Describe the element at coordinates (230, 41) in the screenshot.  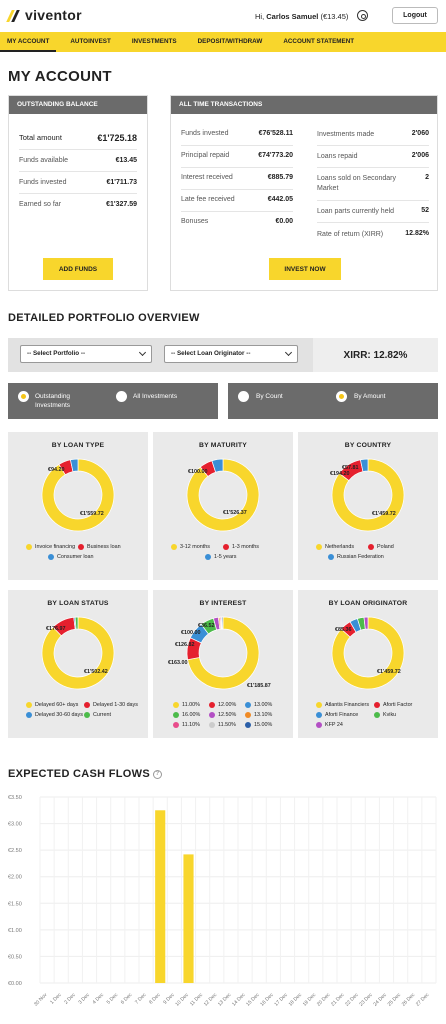
I see `nav-deposit-withdraw: DEPOSIT/WITHDRAW` at that location.